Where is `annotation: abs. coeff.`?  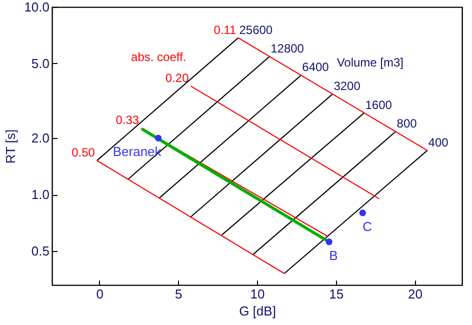 annotation: abs. coeff. is located at coordinates (158, 57).